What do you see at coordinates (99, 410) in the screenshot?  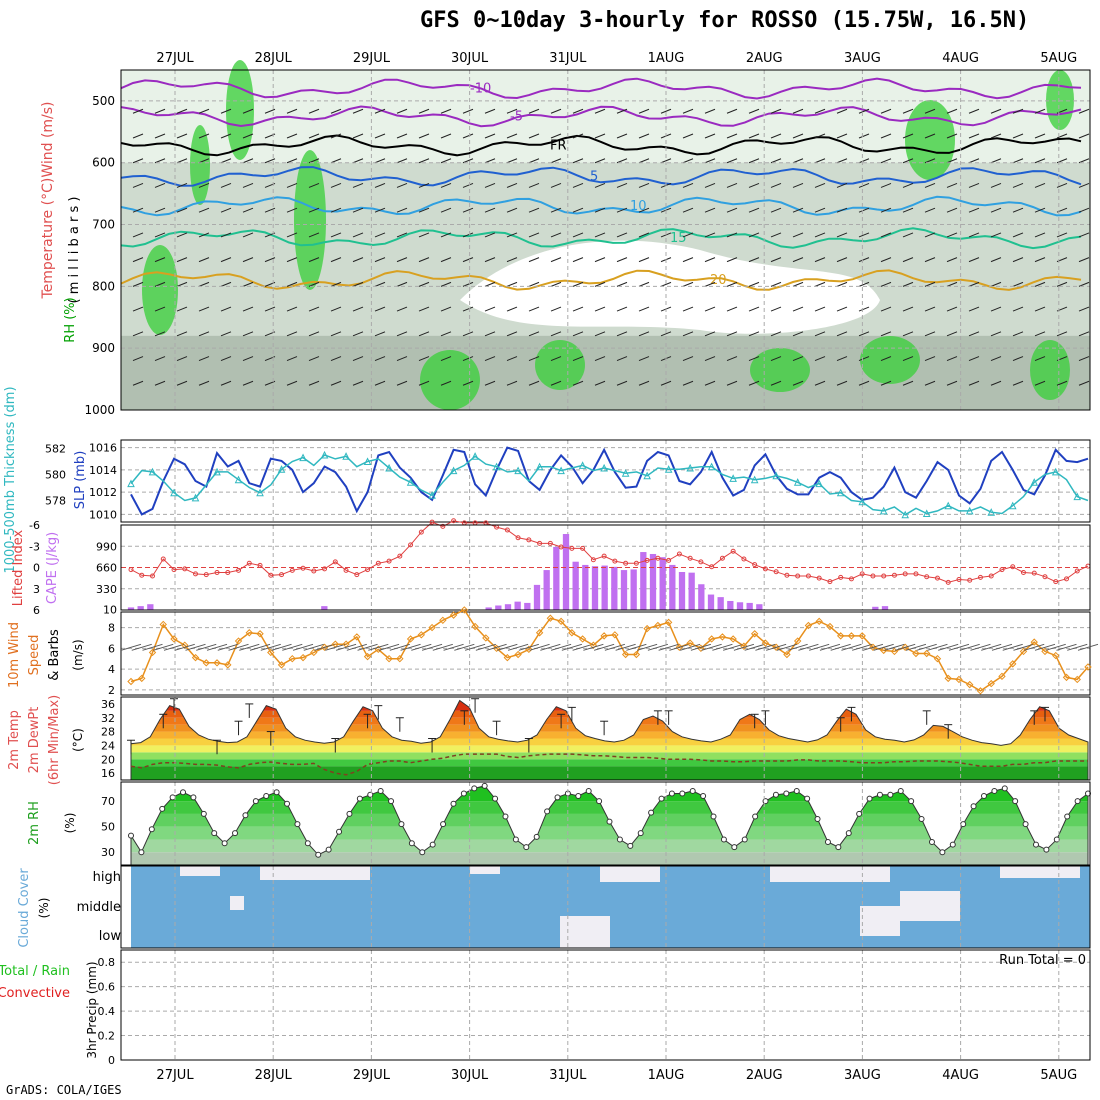 I see `pressure-tick: 1000` at bounding box center [99, 410].